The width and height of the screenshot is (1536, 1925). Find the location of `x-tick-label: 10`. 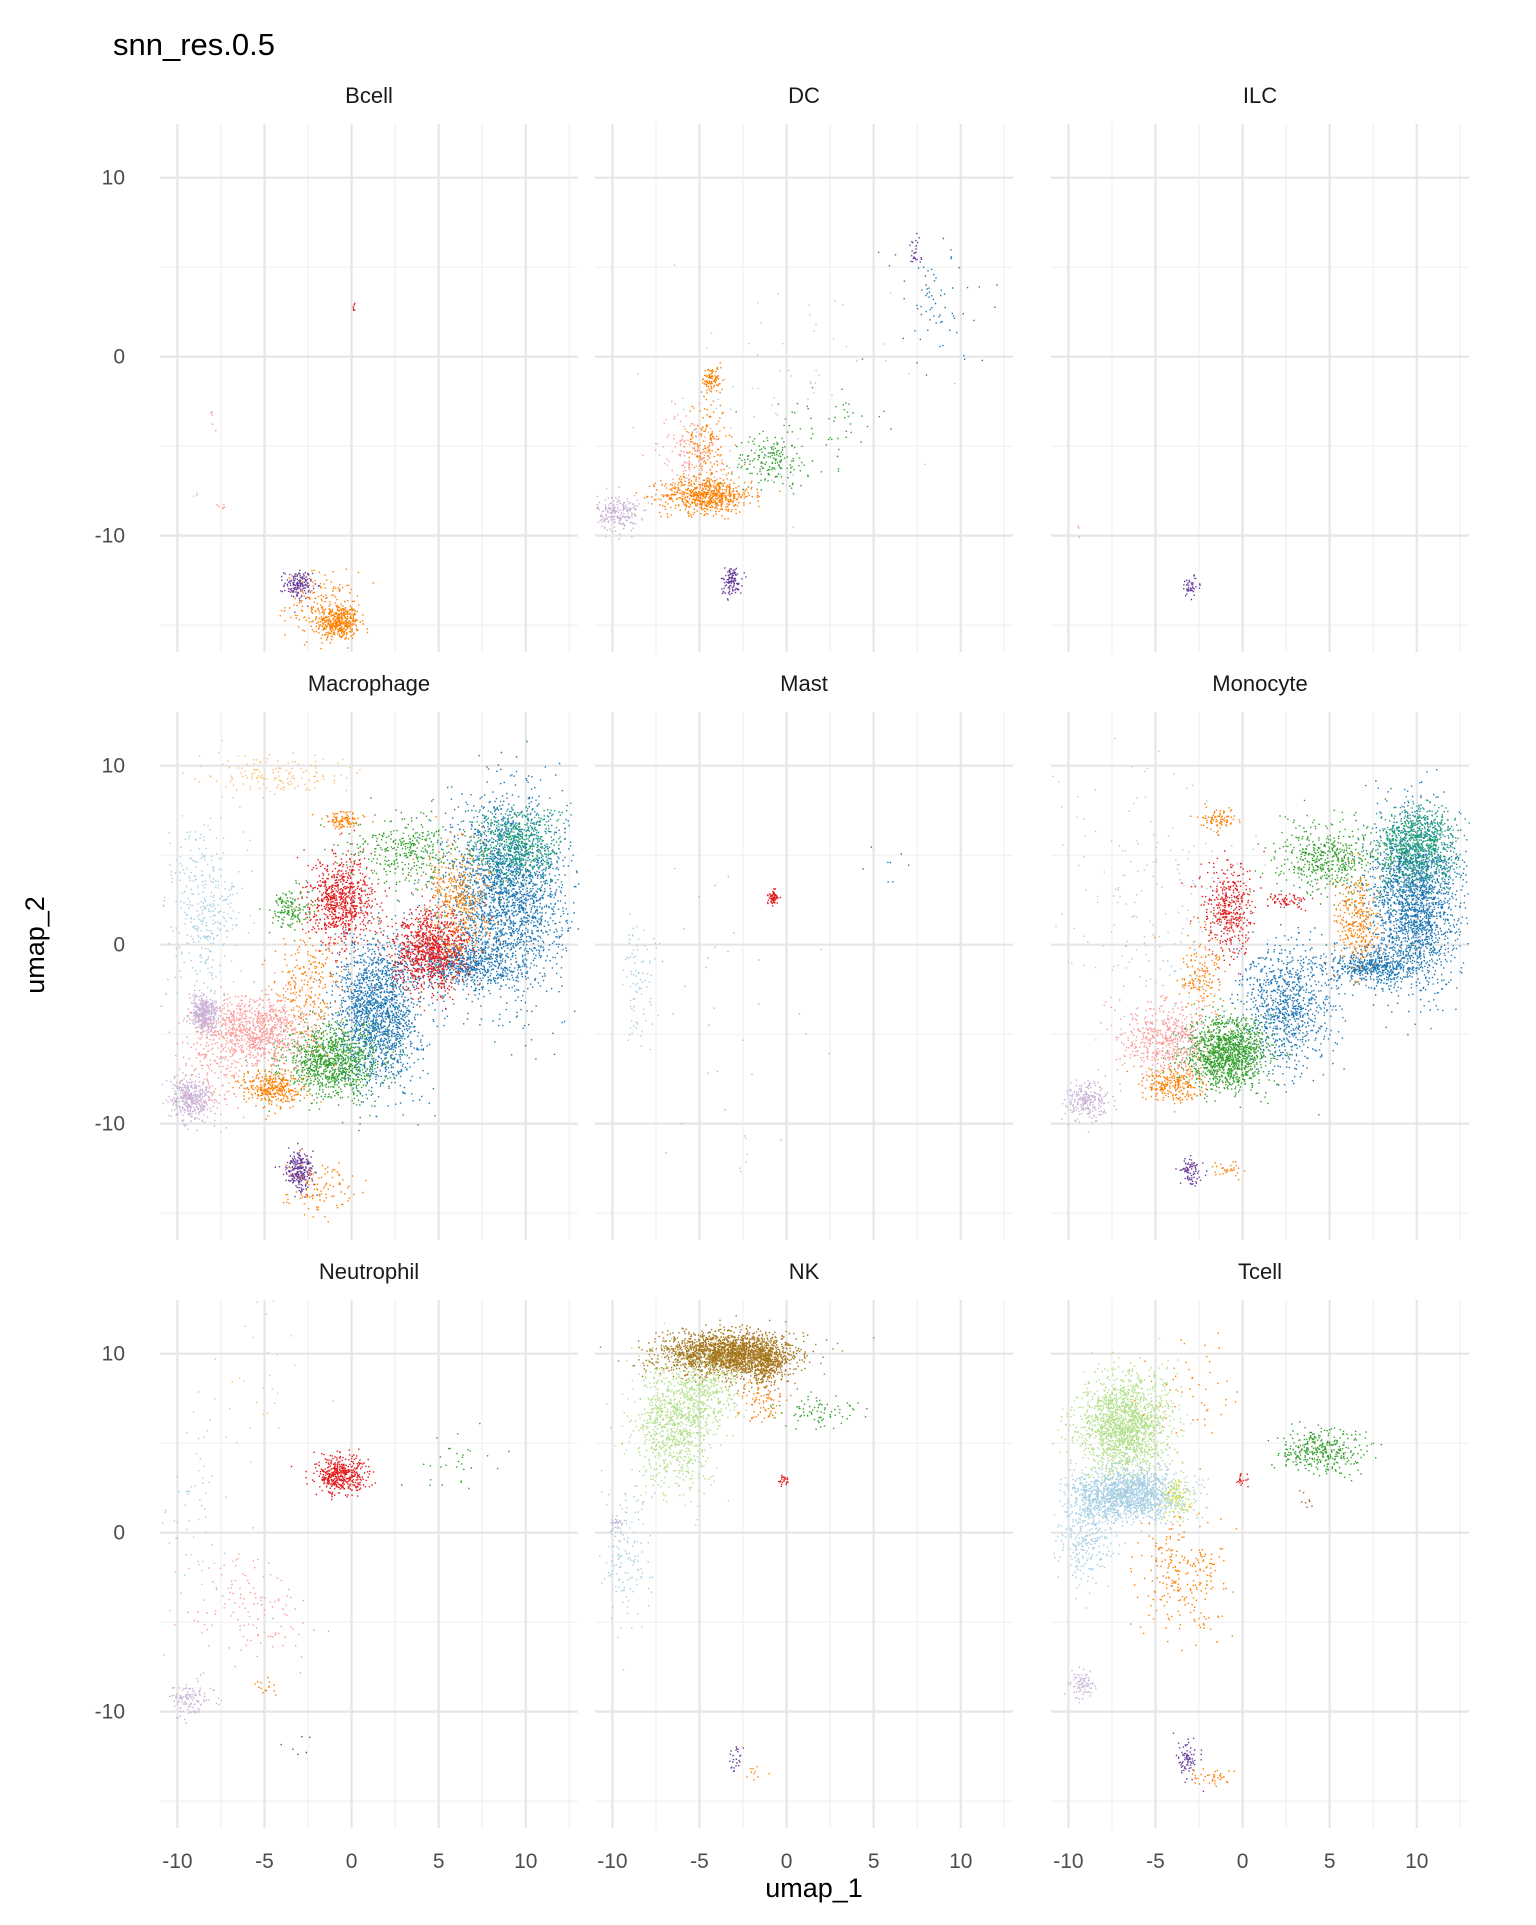

x-tick-label: 10 is located at coordinates (960, 1861).